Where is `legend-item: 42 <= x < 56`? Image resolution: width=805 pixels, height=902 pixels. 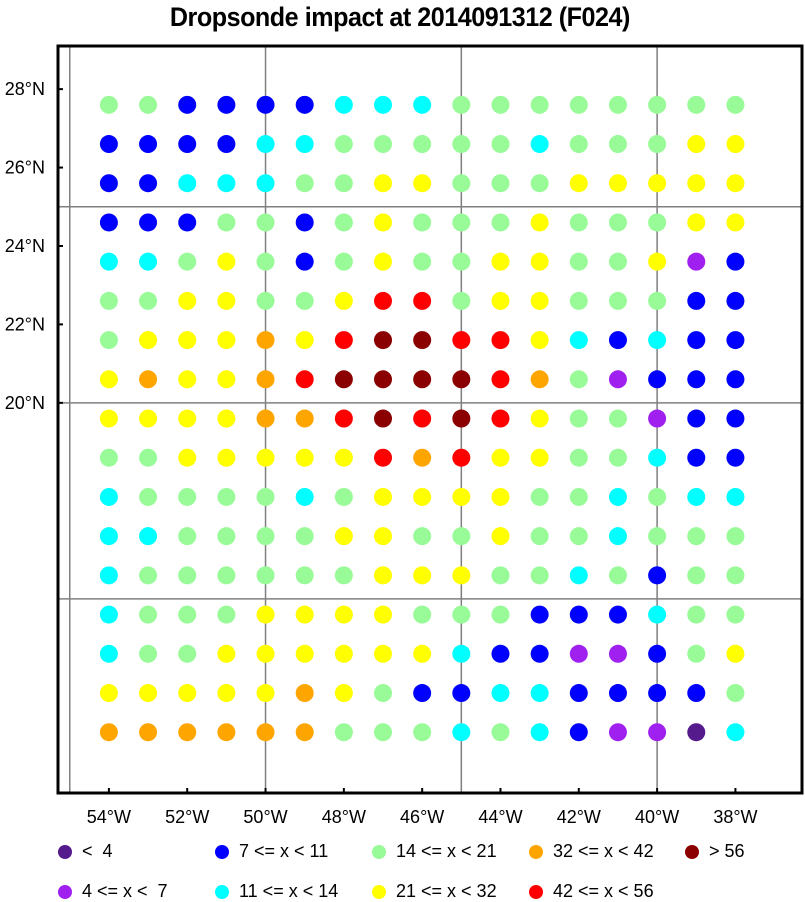
legend-item: 42 <= x < 56 is located at coordinates (591, 891).